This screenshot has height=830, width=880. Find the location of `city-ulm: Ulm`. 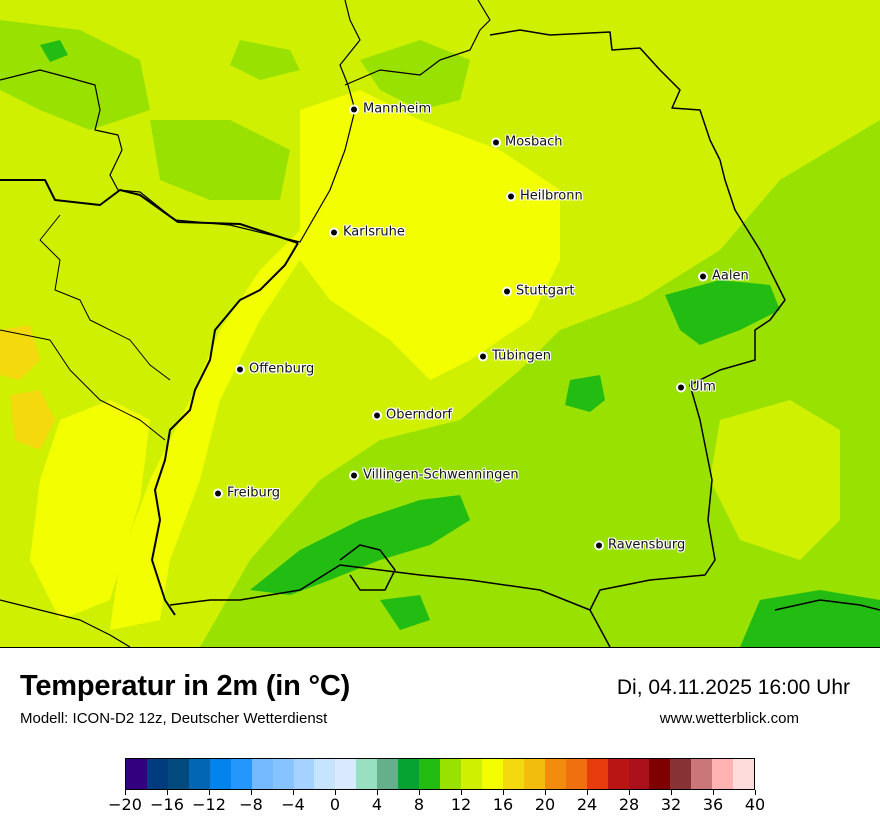

city-ulm: Ulm is located at coordinates (697, 387).